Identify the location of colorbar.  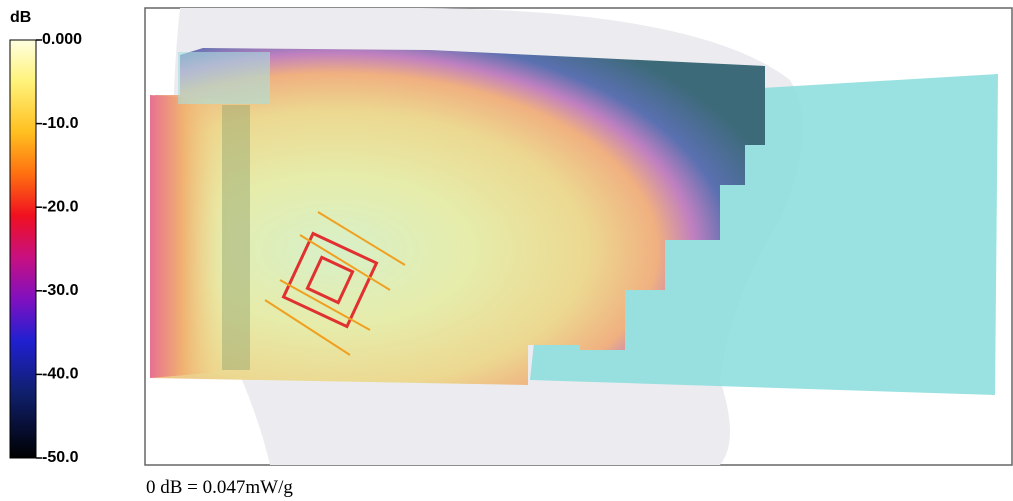
(23, 249).